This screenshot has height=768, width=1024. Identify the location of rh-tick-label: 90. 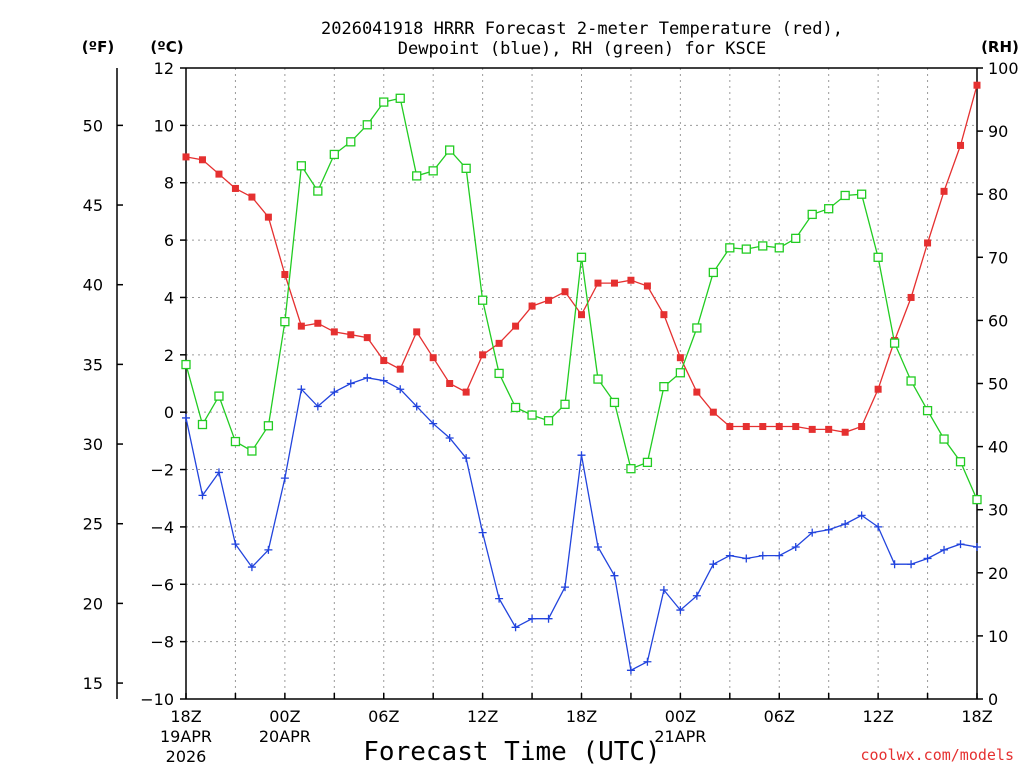
(998, 131).